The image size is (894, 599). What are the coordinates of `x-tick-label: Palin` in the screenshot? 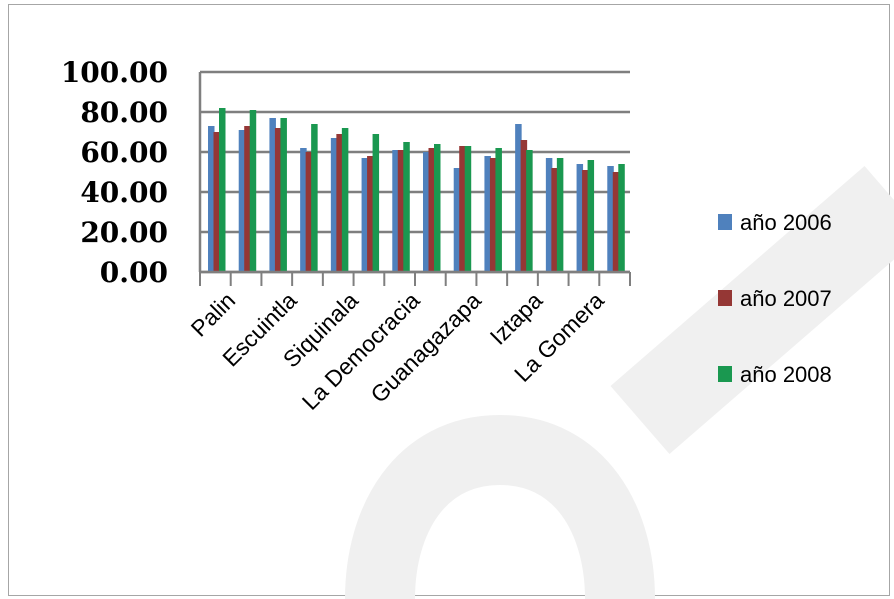 It's located at (213, 314).